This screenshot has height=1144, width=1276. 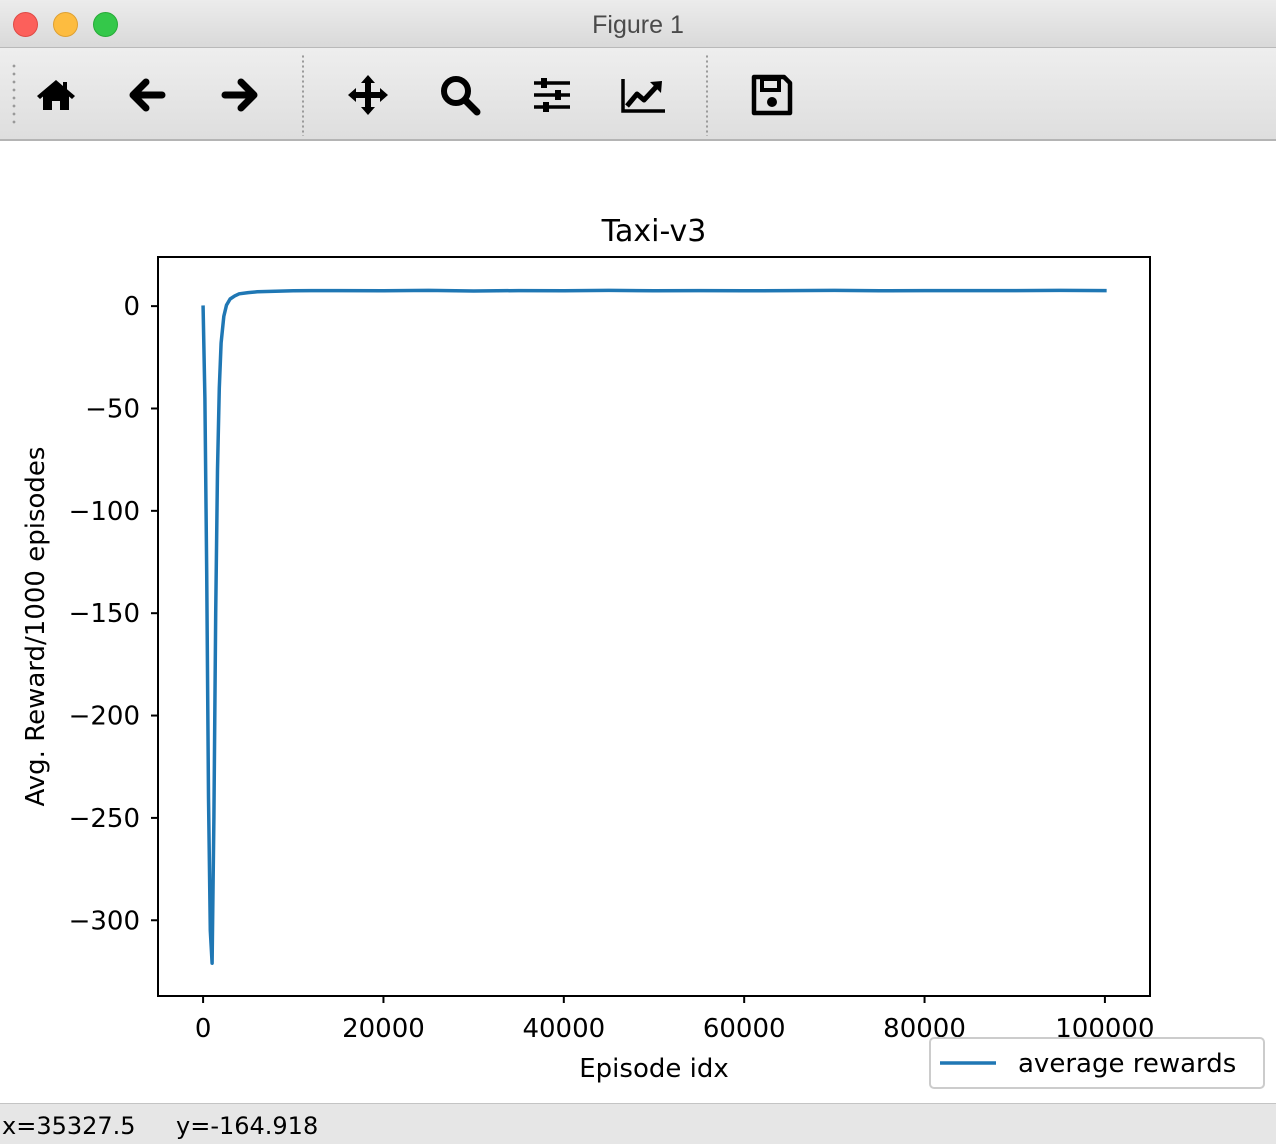 What do you see at coordinates (383, 1029) in the screenshot?
I see `x-tick-label: 20000` at bounding box center [383, 1029].